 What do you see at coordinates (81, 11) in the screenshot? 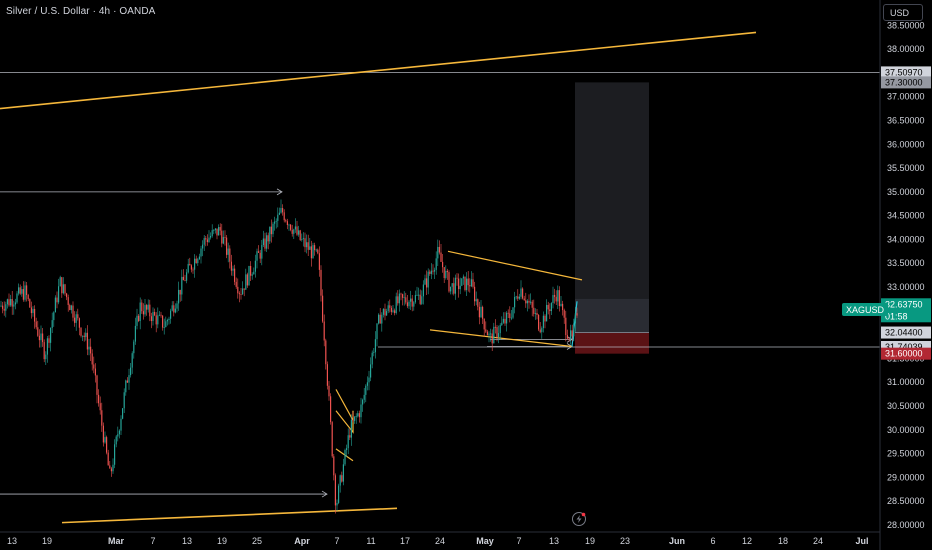
I see `chart-title: Silver / U.S. Dollar · 4h · OANDA` at bounding box center [81, 11].